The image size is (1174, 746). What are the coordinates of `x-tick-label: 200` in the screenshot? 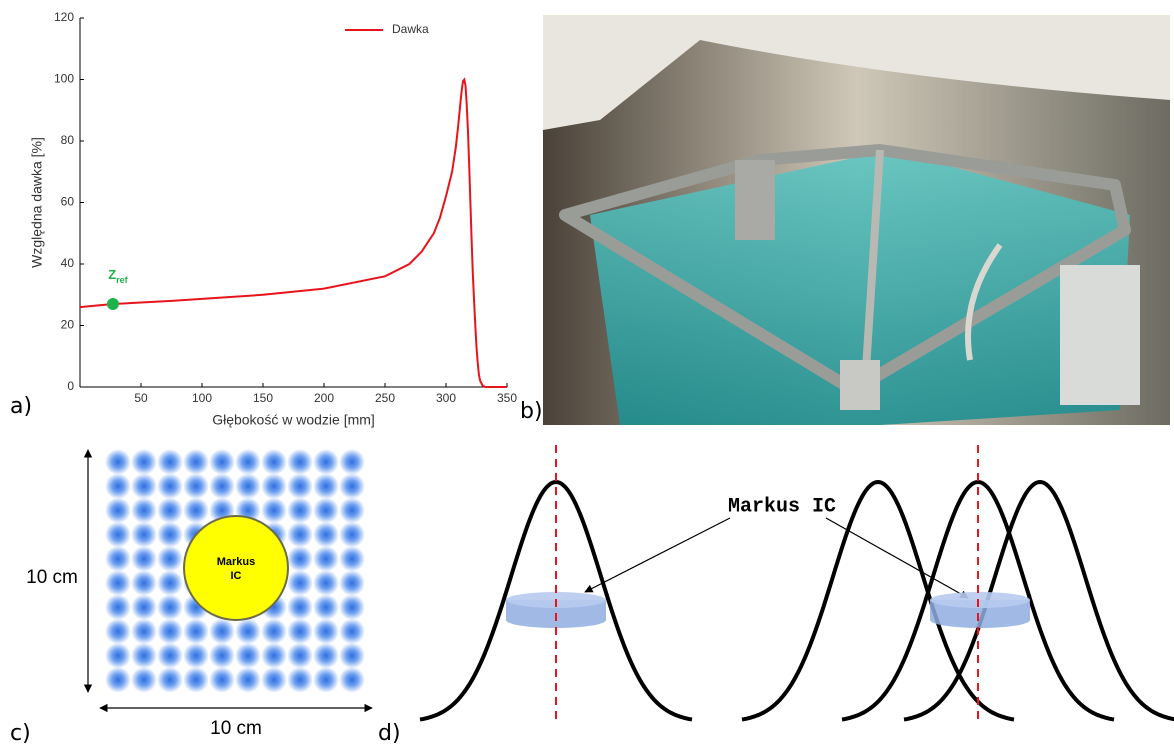 It's located at (324, 398).